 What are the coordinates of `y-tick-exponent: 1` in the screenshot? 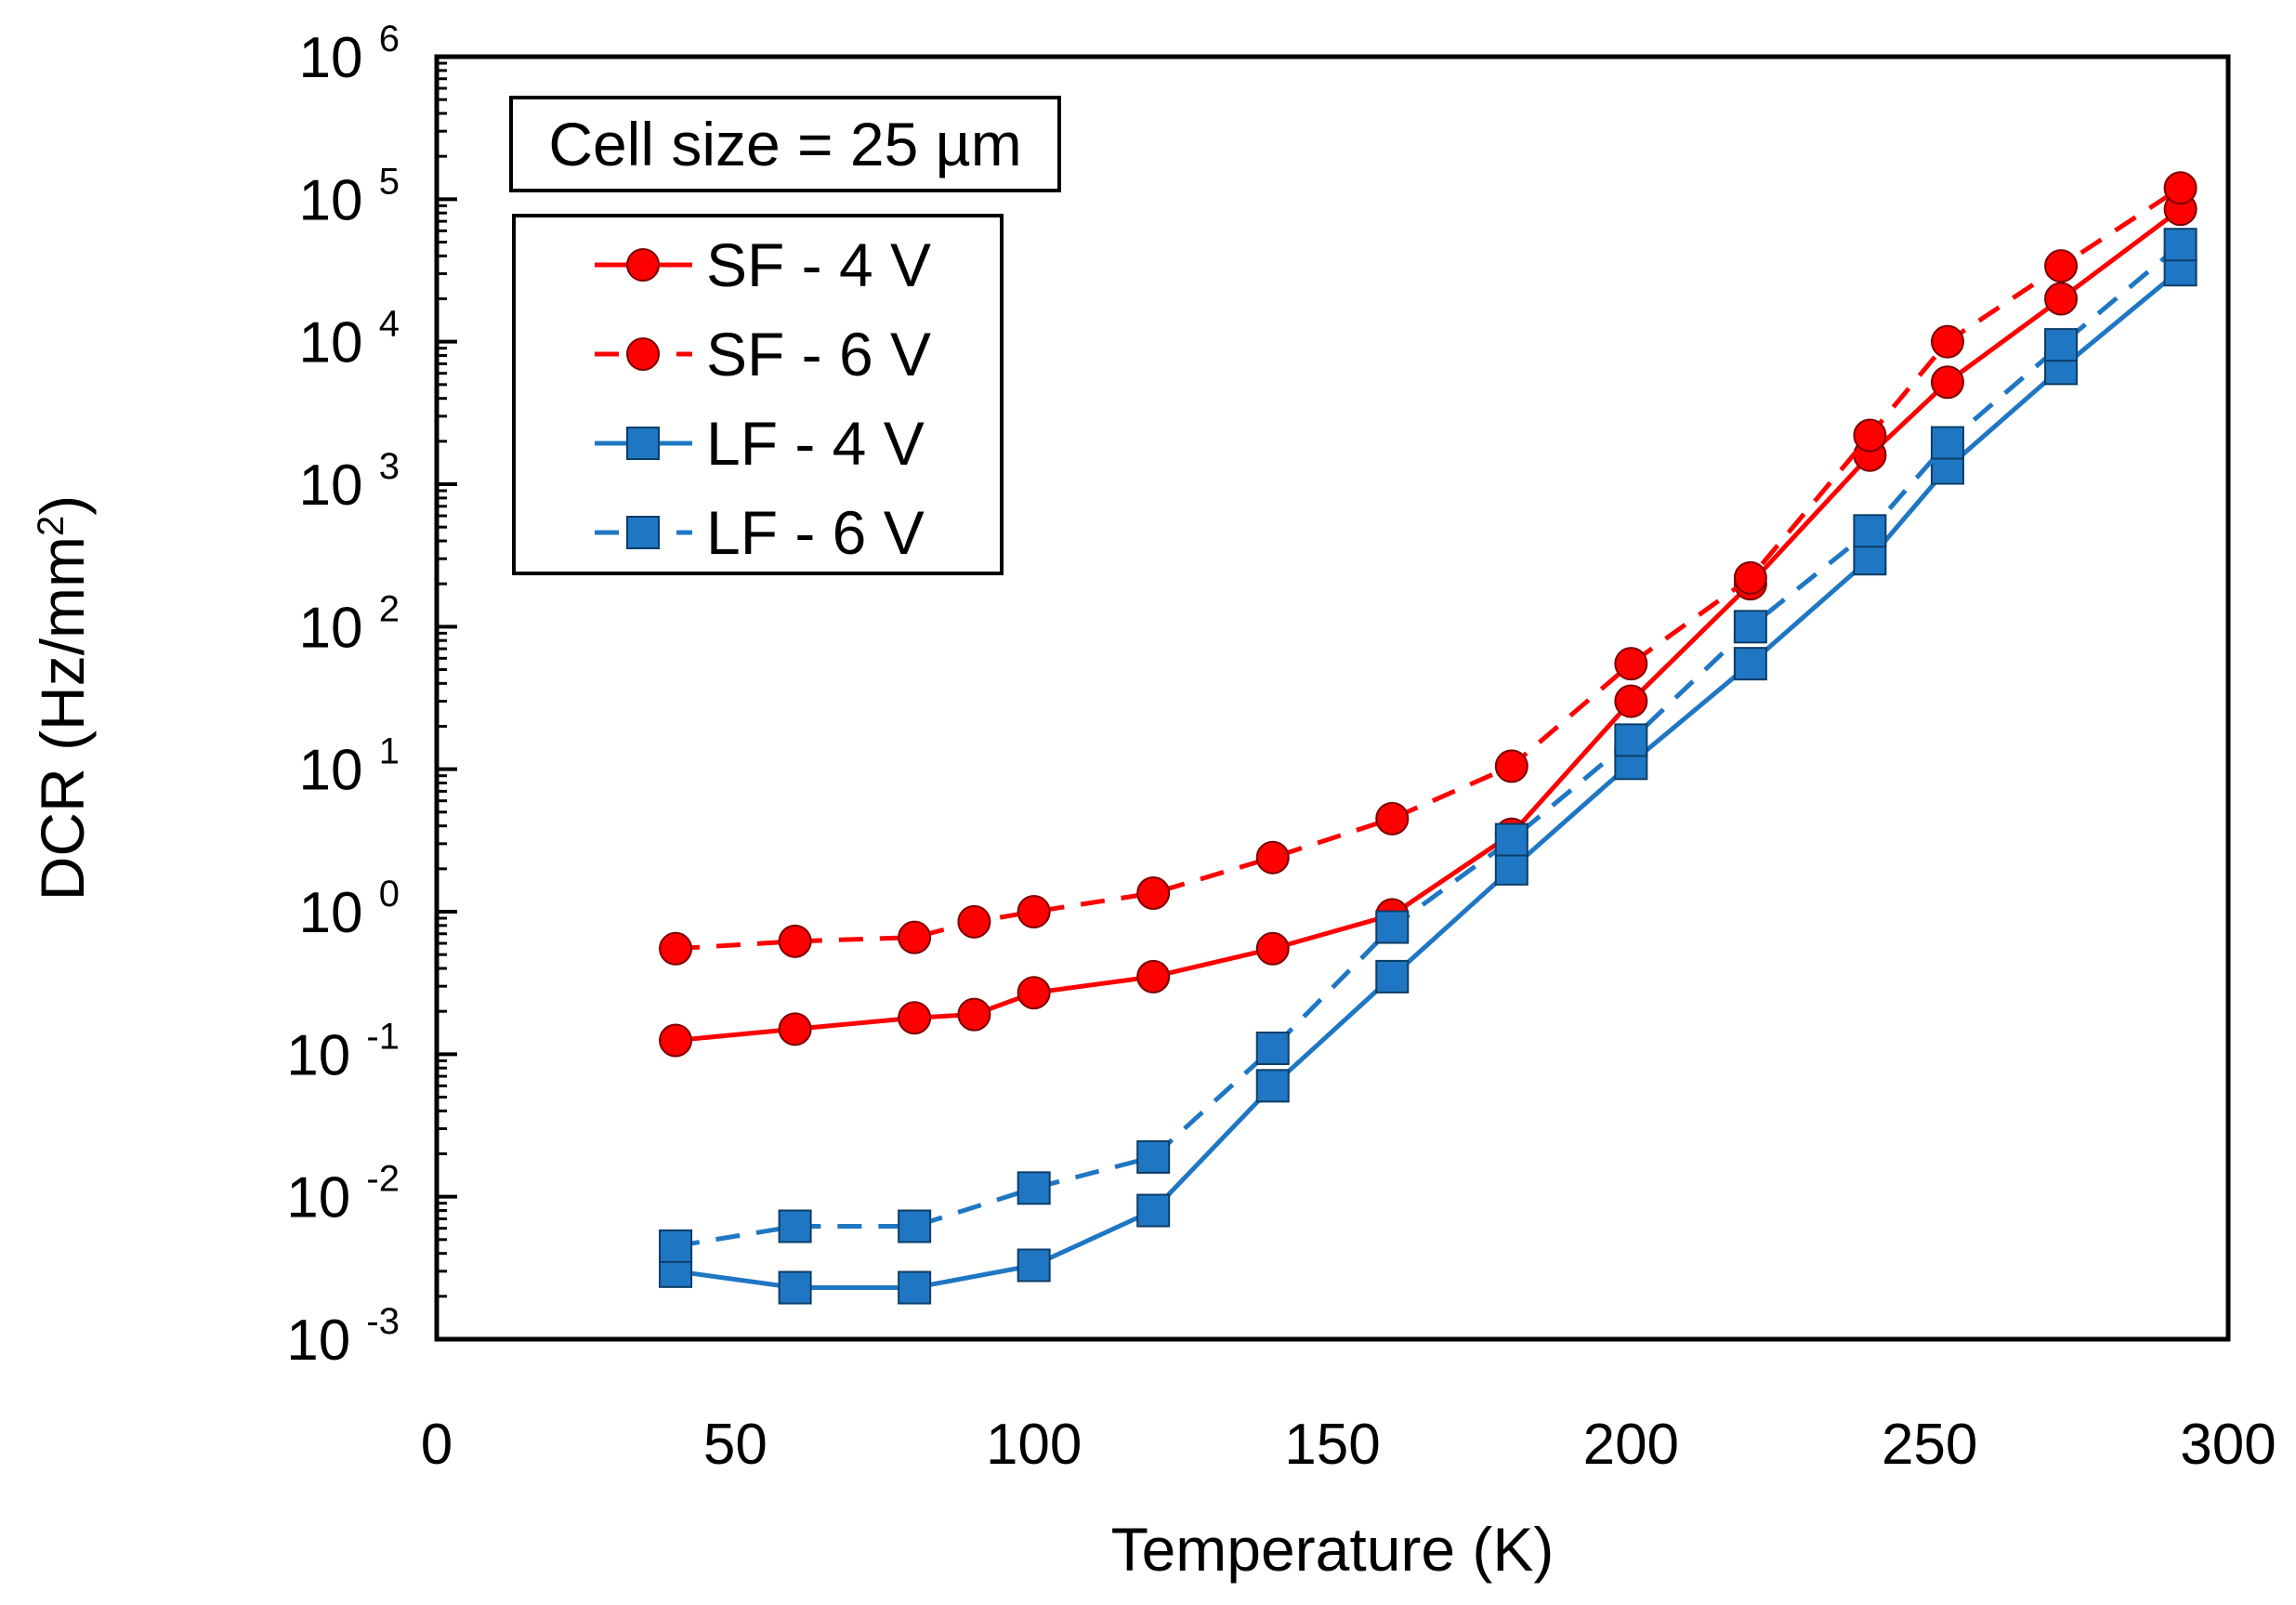 It's located at (389, 752).